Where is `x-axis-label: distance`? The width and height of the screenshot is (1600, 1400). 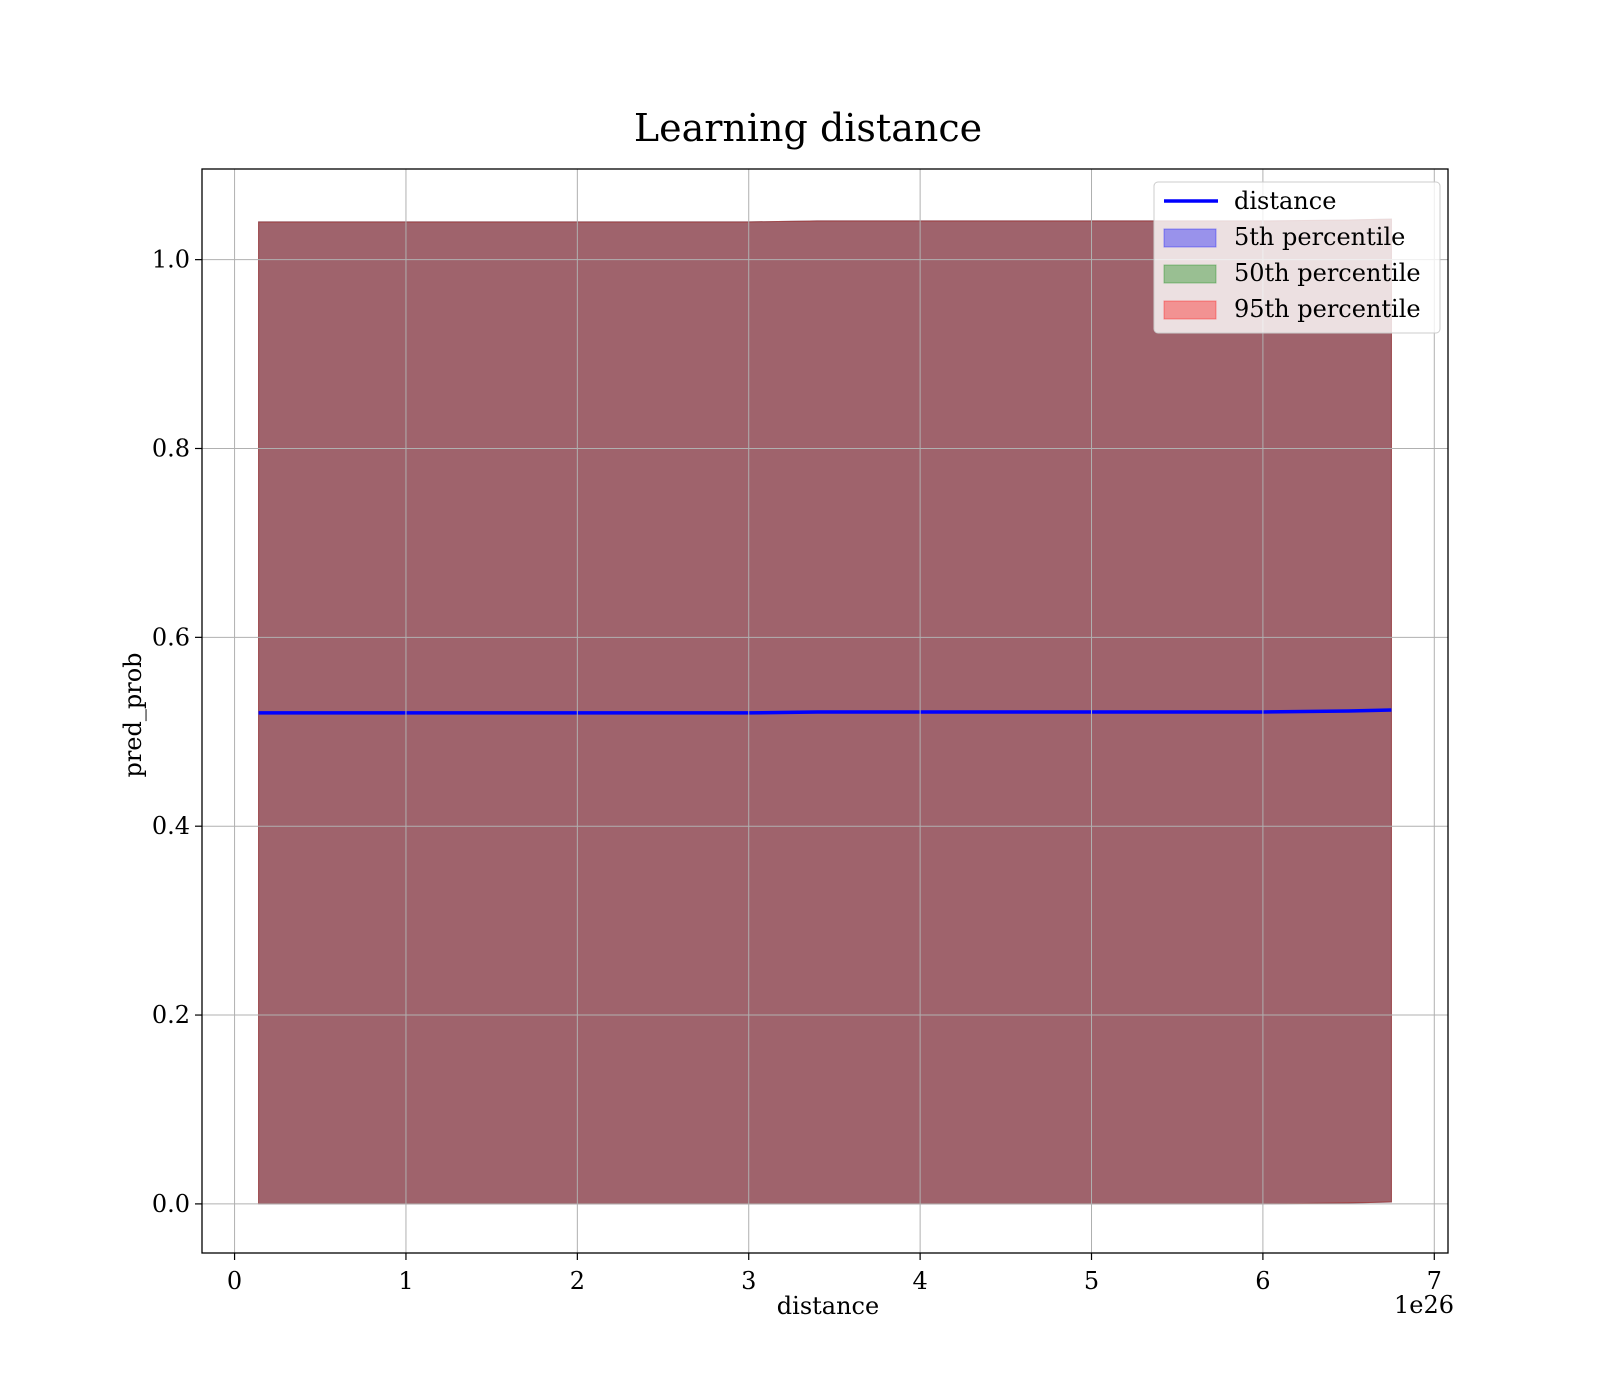 x-axis-label: distance is located at coordinates (828, 1306).